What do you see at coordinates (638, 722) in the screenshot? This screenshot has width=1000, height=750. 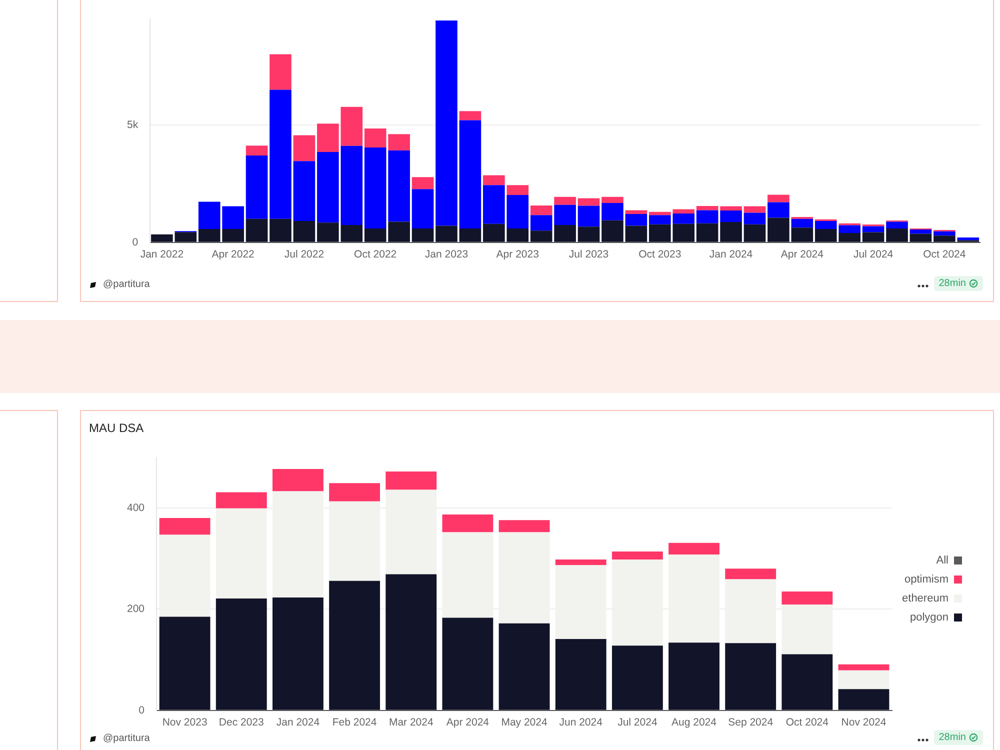 I see `x-tick-label: Jul 2024` at bounding box center [638, 722].